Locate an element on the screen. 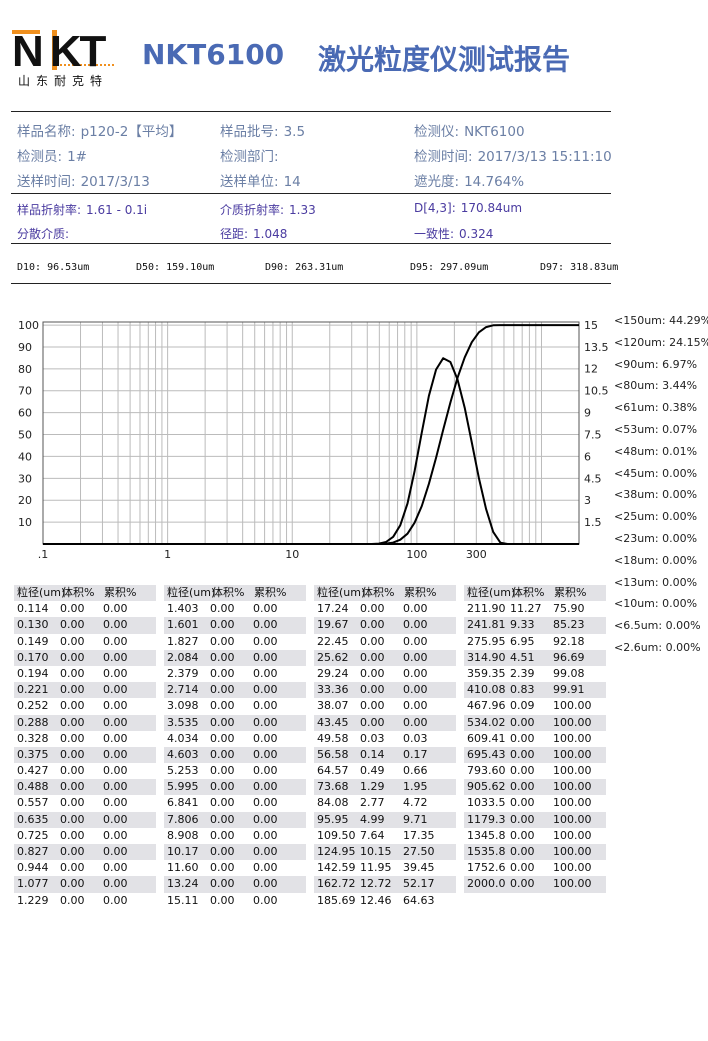 The width and height of the screenshot is (708, 1041). y-left-tick-label: 20 is located at coordinates (25, 500).